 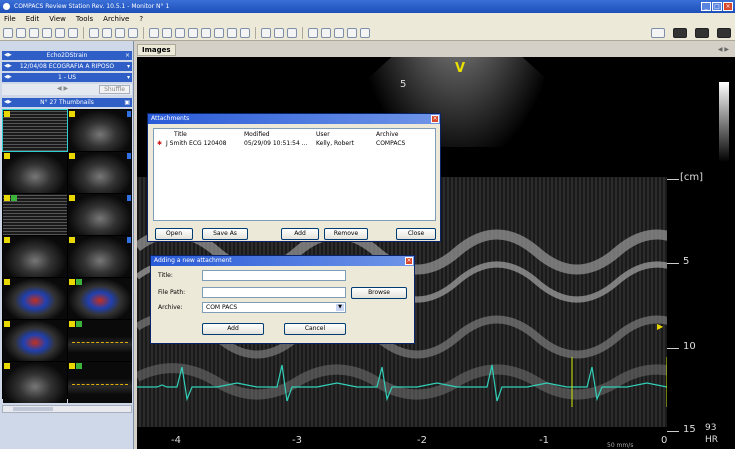 I want to click on column-header-archive: Archive, so click(x=387, y=134).